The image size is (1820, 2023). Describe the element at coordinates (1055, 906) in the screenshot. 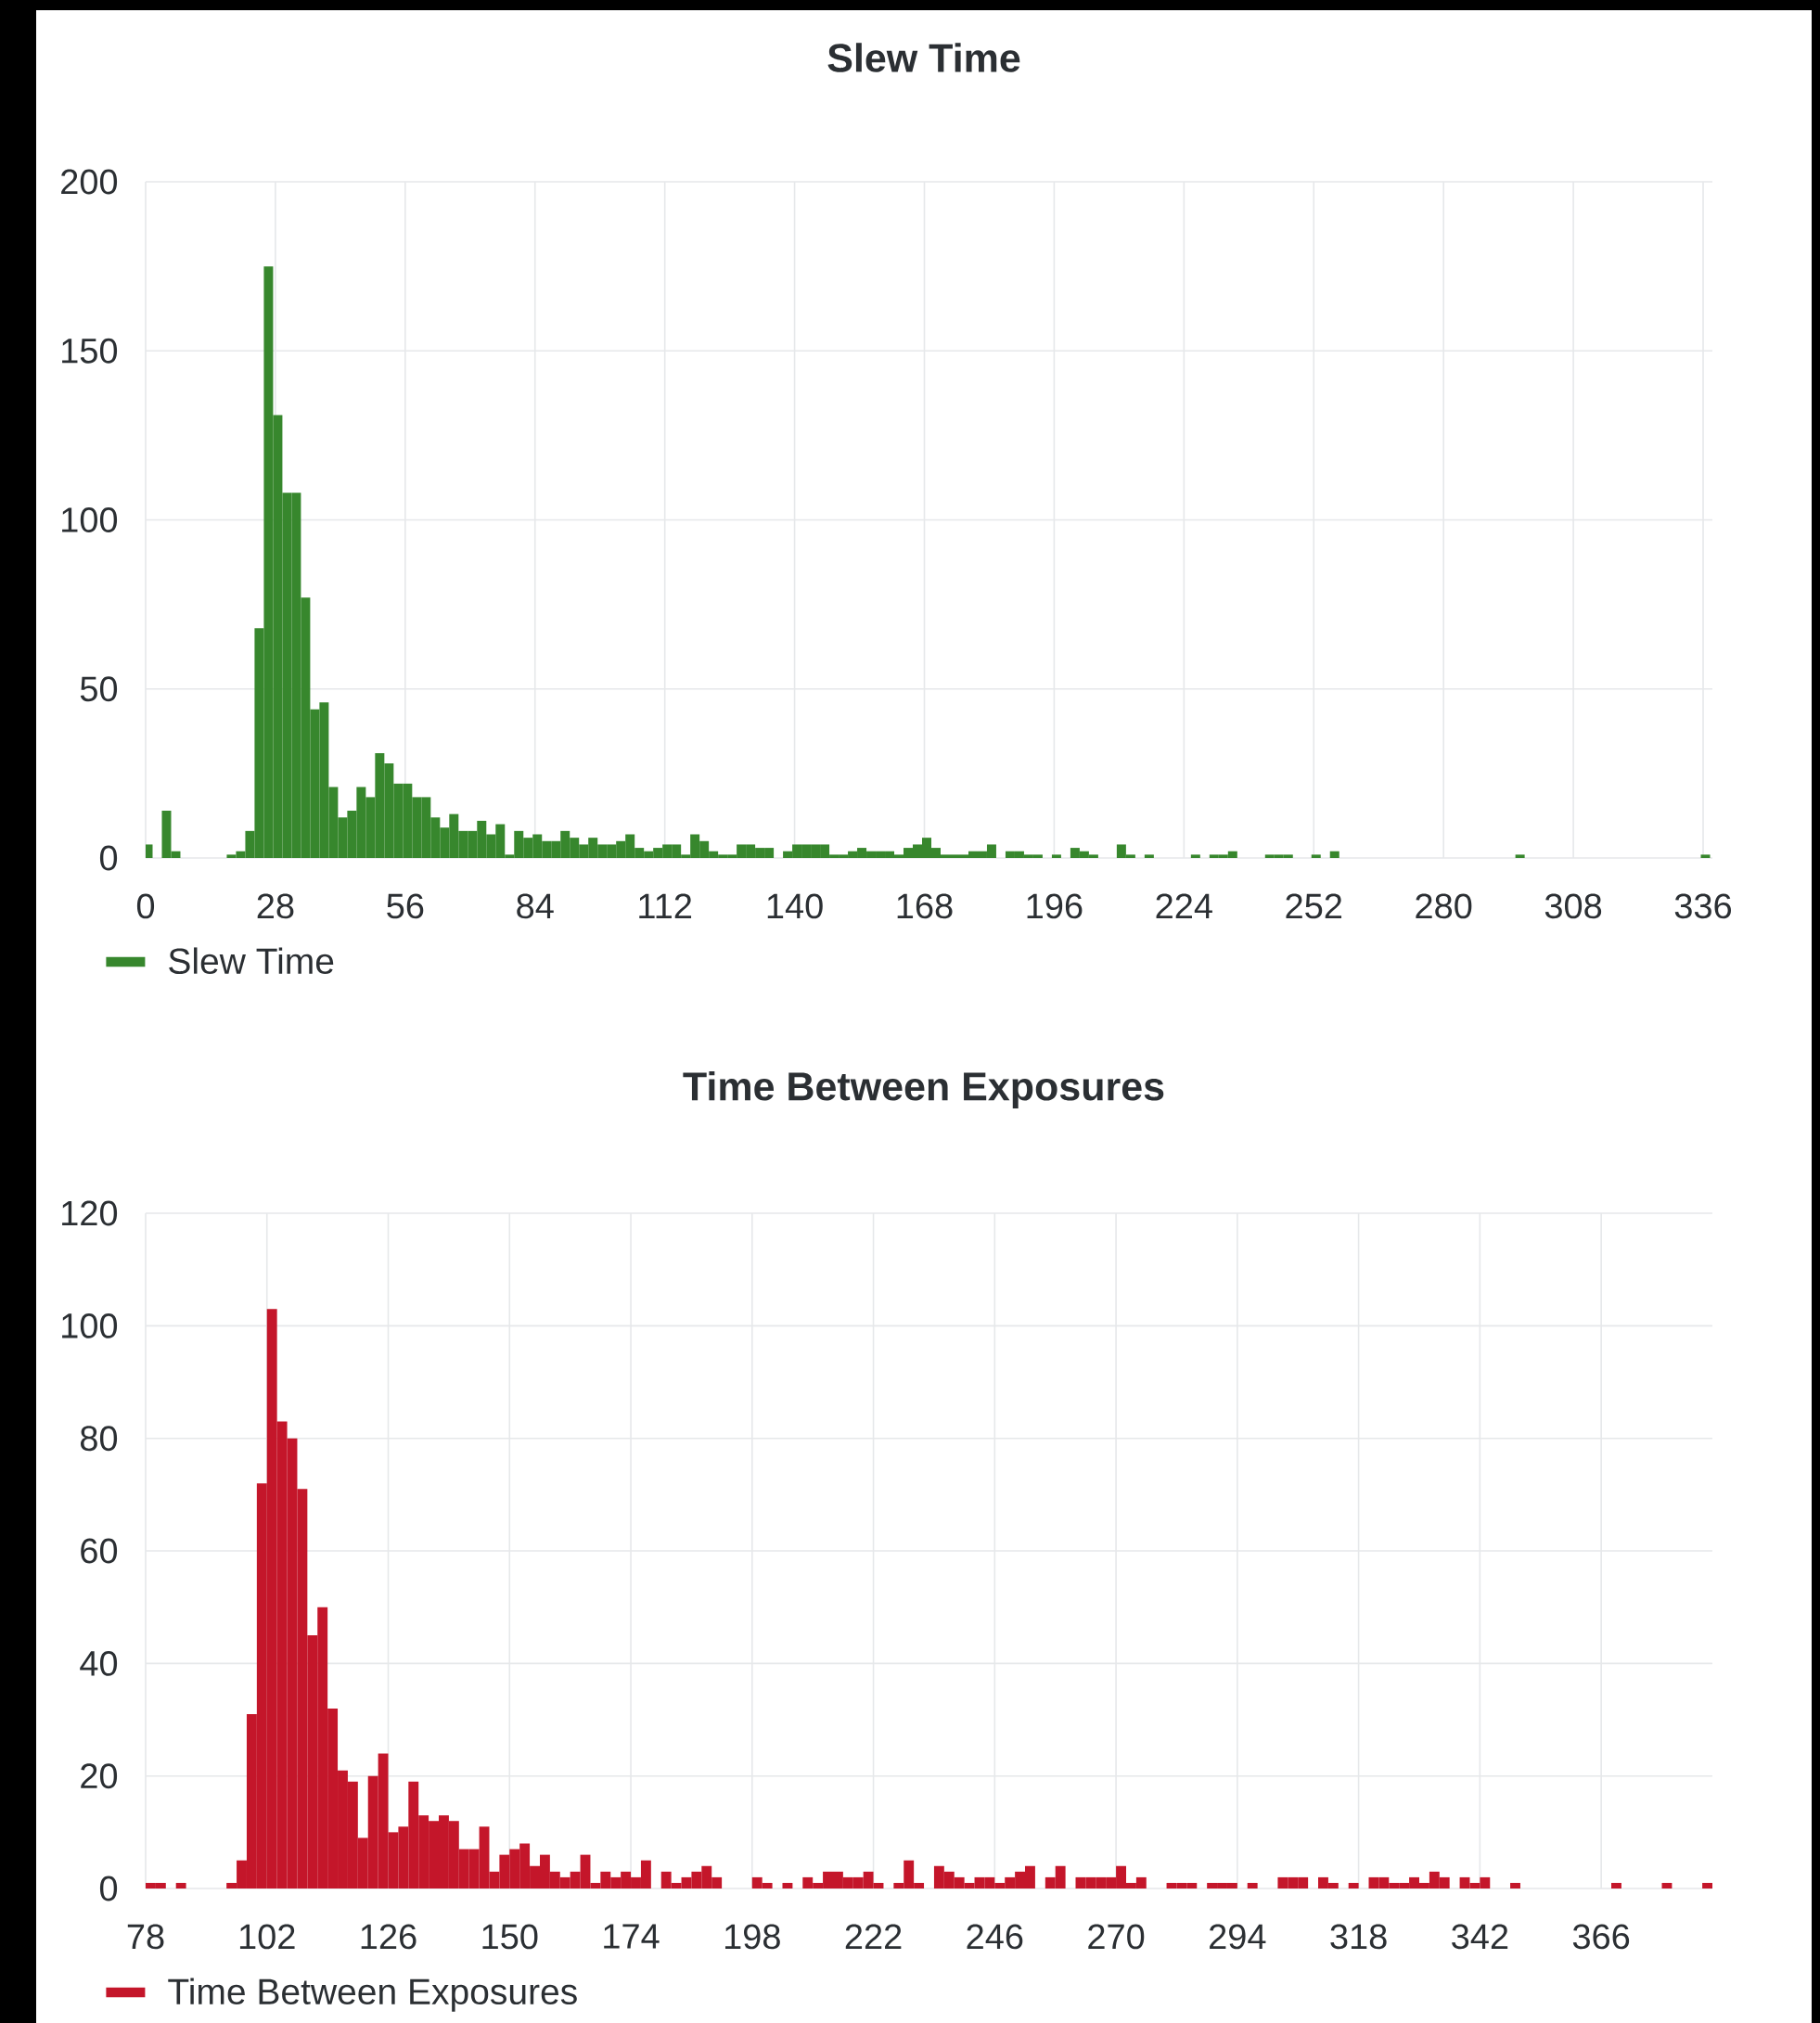

I see `x-tick-label: 196` at that location.